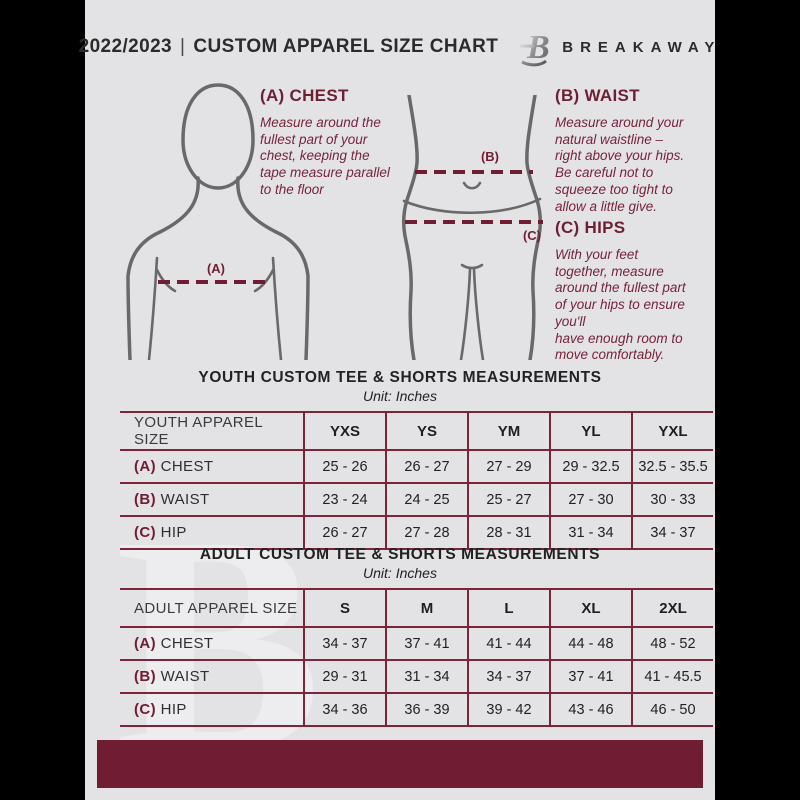 This screenshot has height=800, width=800. Describe the element at coordinates (672, 431) in the screenshot. I see `size-column-header: YXL` at that location.